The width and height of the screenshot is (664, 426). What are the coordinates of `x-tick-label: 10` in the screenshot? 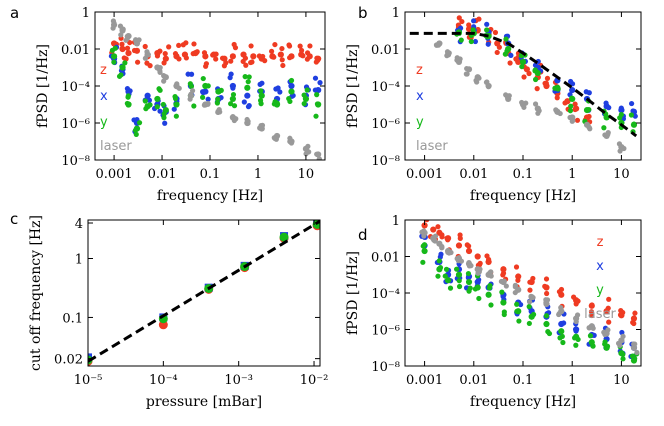 It's located at (621, 174).